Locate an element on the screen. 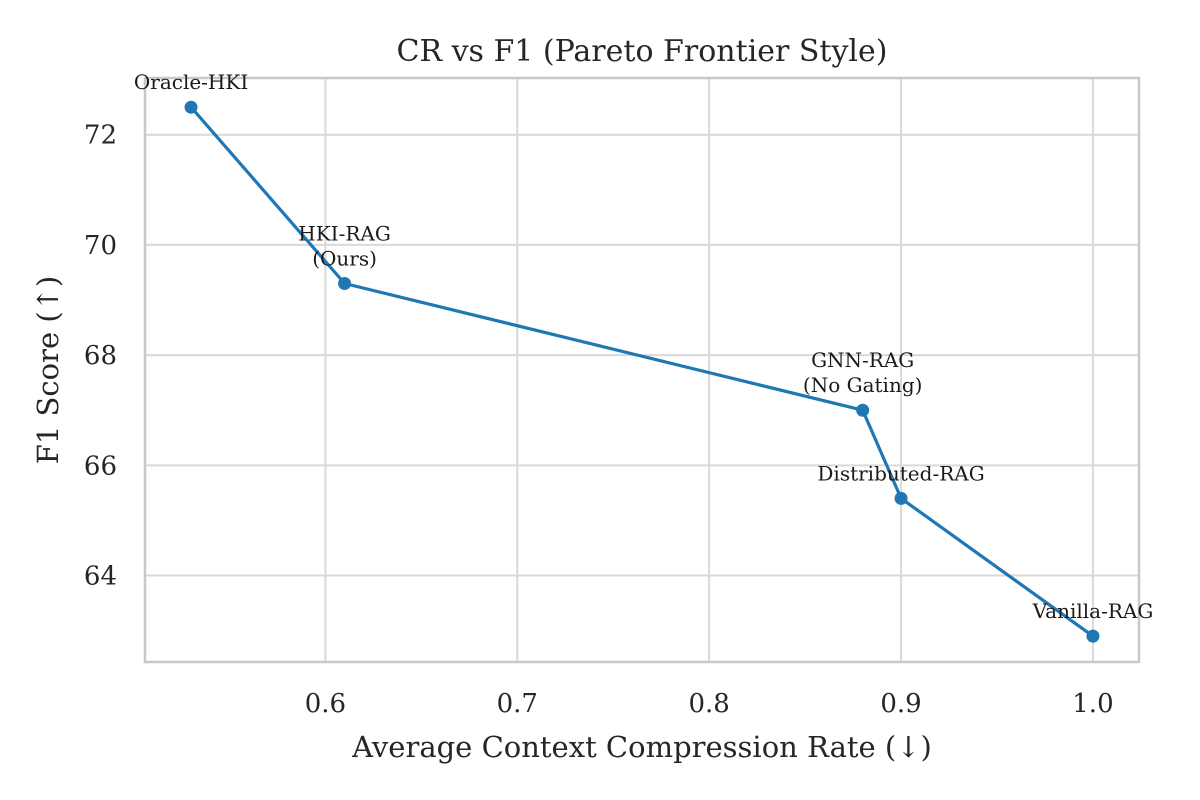  y-axis-ticks: 64 66 68 70 72 is located at coordinates (100, 356).